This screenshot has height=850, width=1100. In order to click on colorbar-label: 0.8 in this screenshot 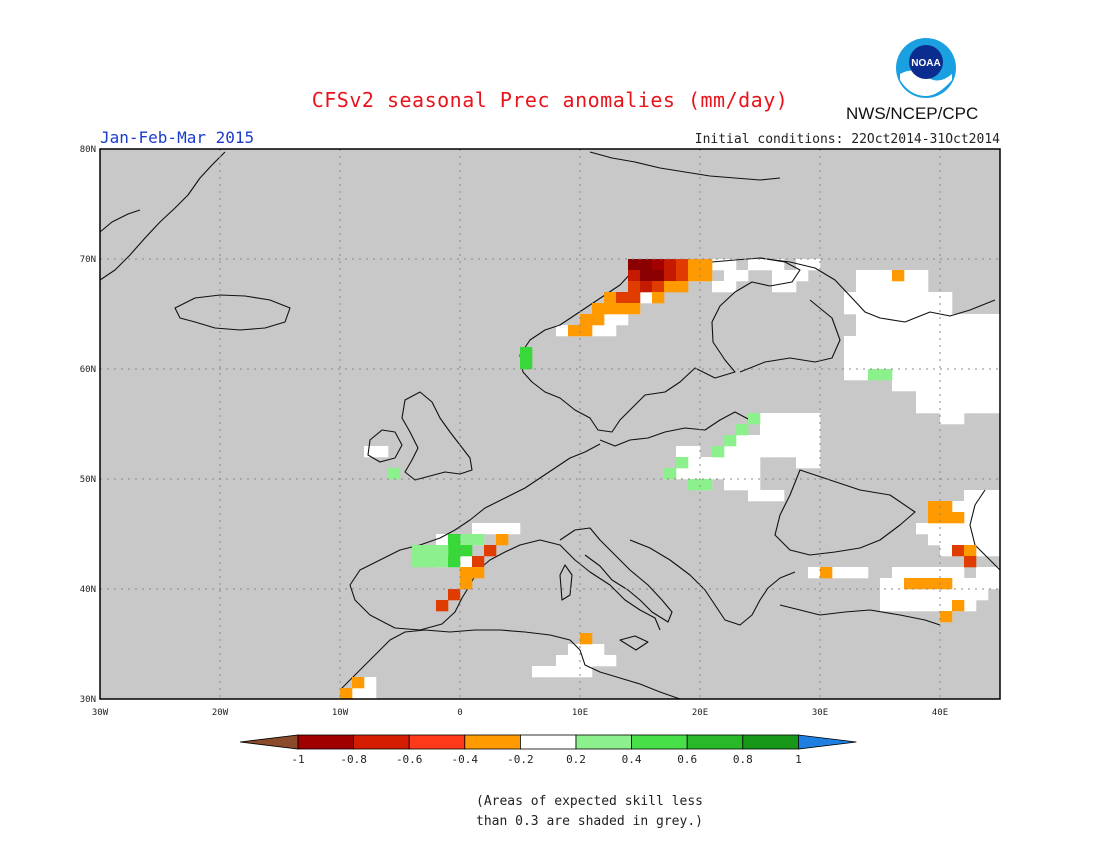, I will do `click(743, 759)`.